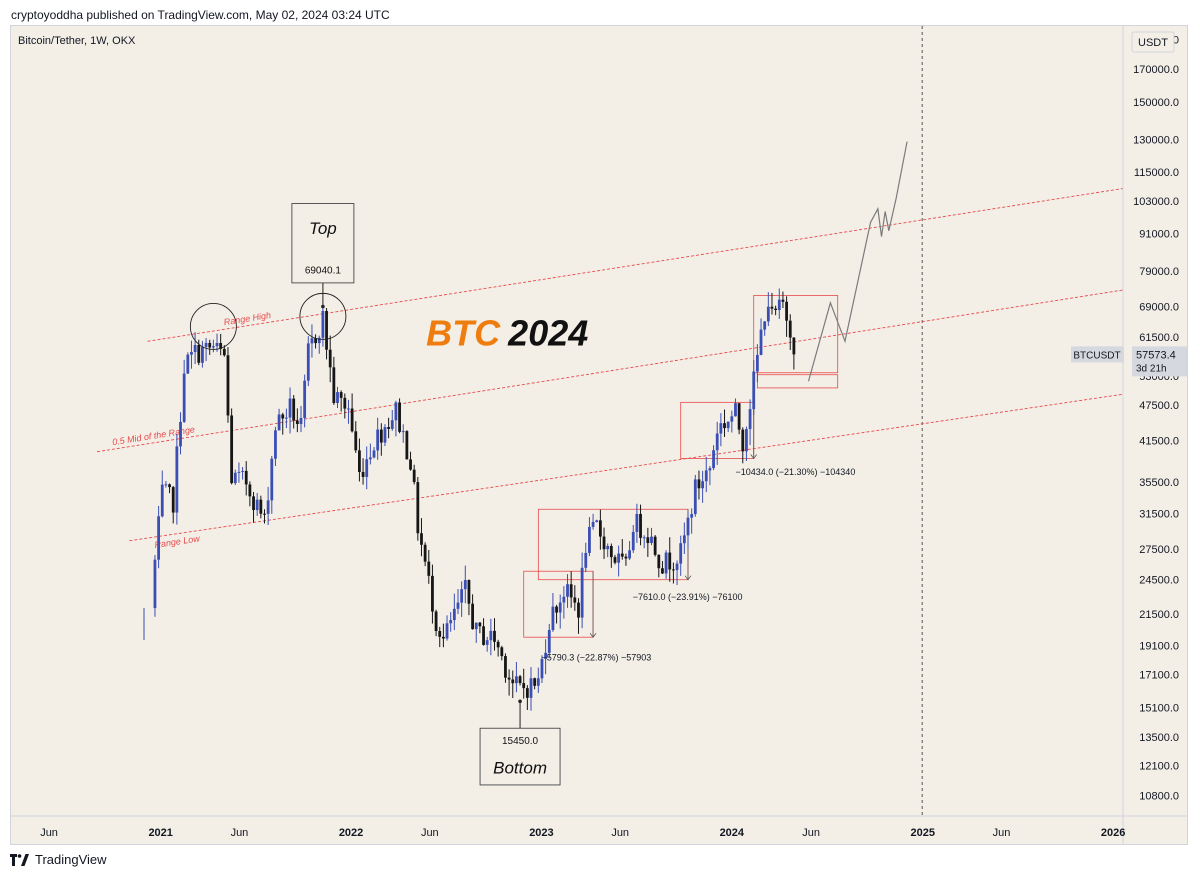  Describe the element at coordinates (247, 318) in the screenshot. I see `range-high-label: Range High` at that location.